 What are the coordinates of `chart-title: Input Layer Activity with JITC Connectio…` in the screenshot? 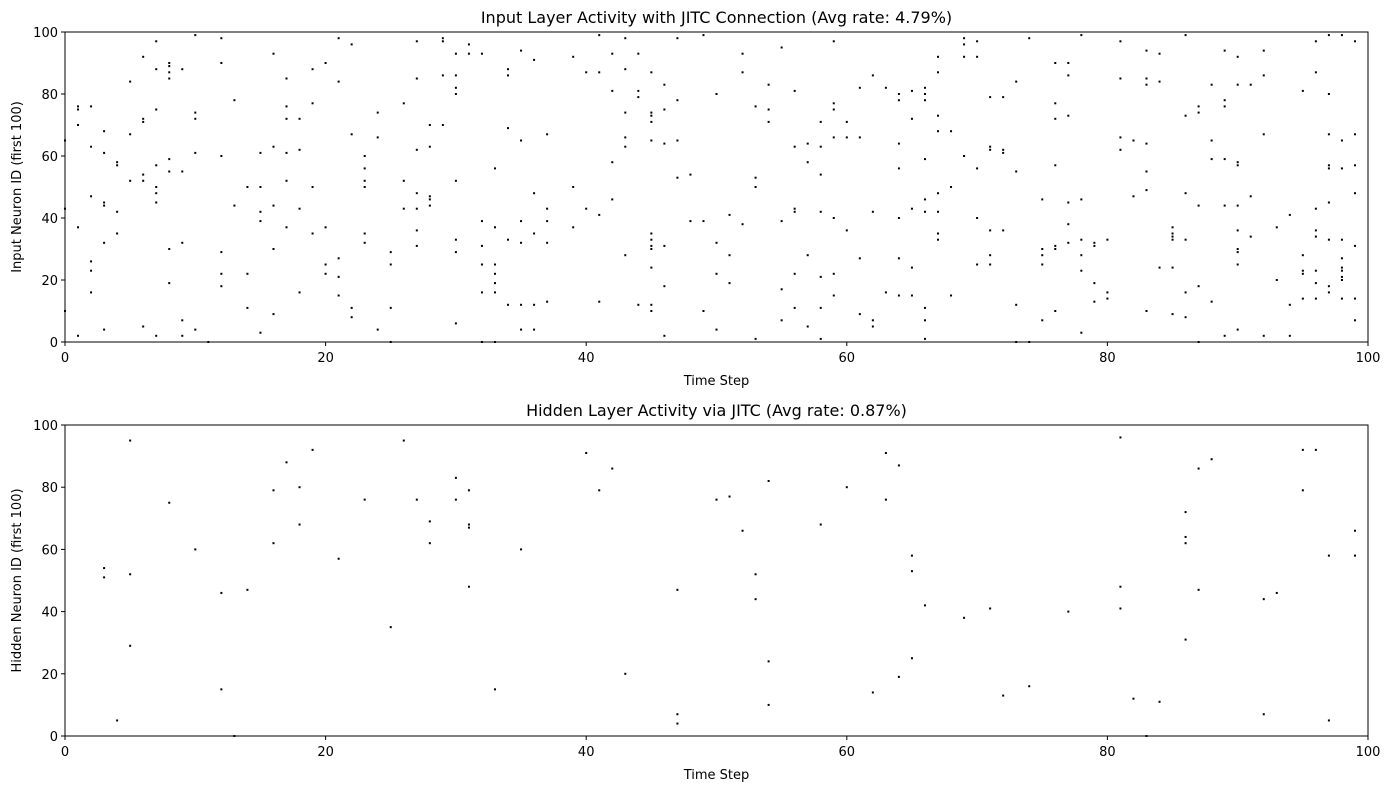 It's located at (716, 17).